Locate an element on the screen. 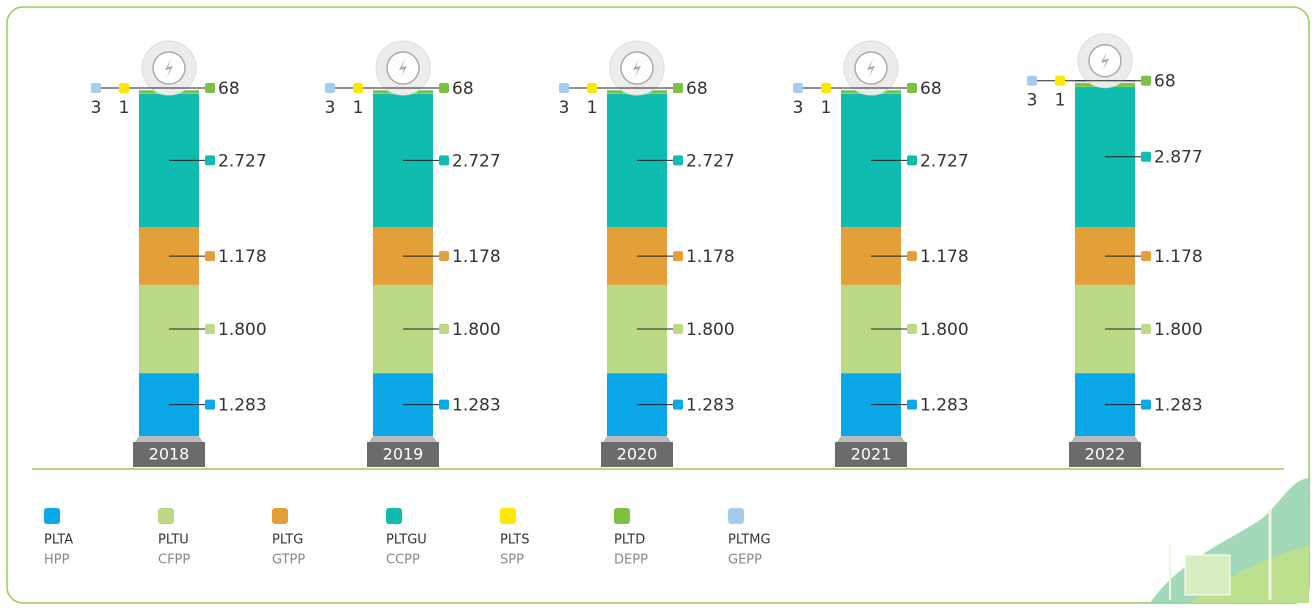  legend-sublabel: SPP is located at coordinates (512, 560).